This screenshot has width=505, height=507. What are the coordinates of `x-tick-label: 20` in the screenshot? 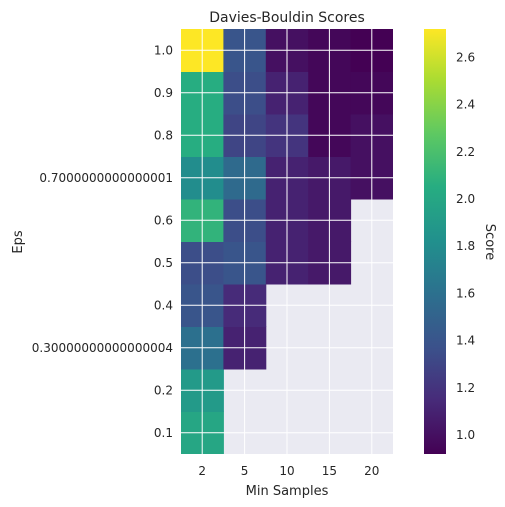 It's located at (371, 471).